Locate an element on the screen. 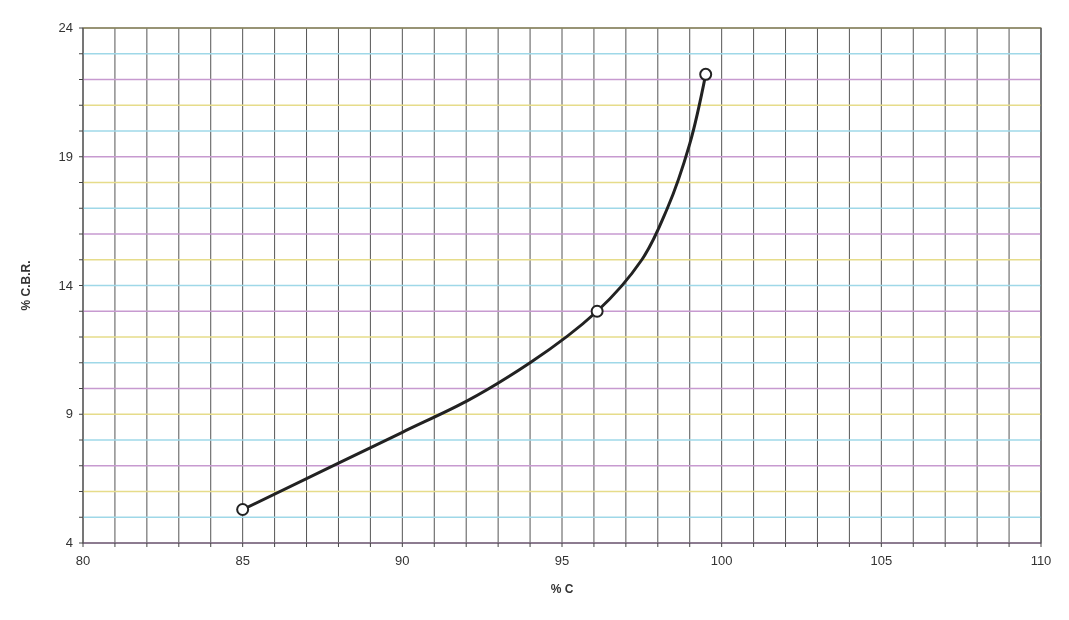  x-tick-label: 105 is located at coordinates (881, 560).